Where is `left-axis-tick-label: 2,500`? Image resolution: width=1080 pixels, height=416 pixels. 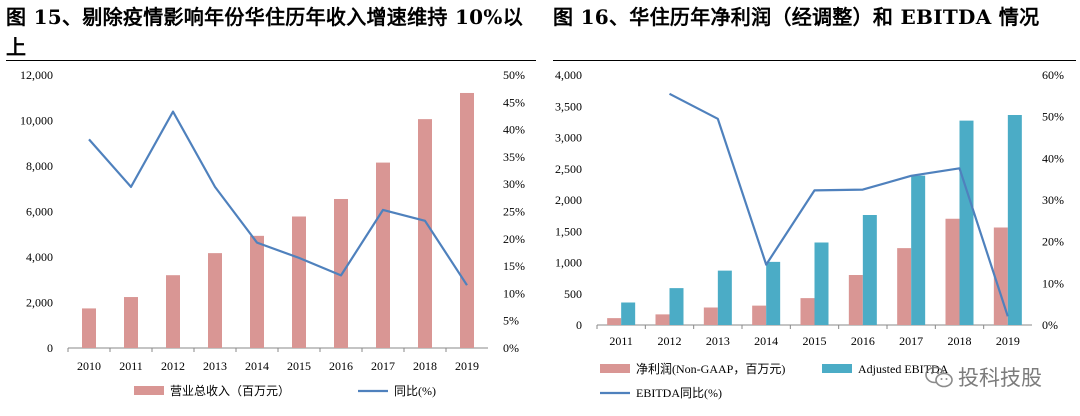 left-axis-tick-label: 2,500 is located at coordinates (568, 169).